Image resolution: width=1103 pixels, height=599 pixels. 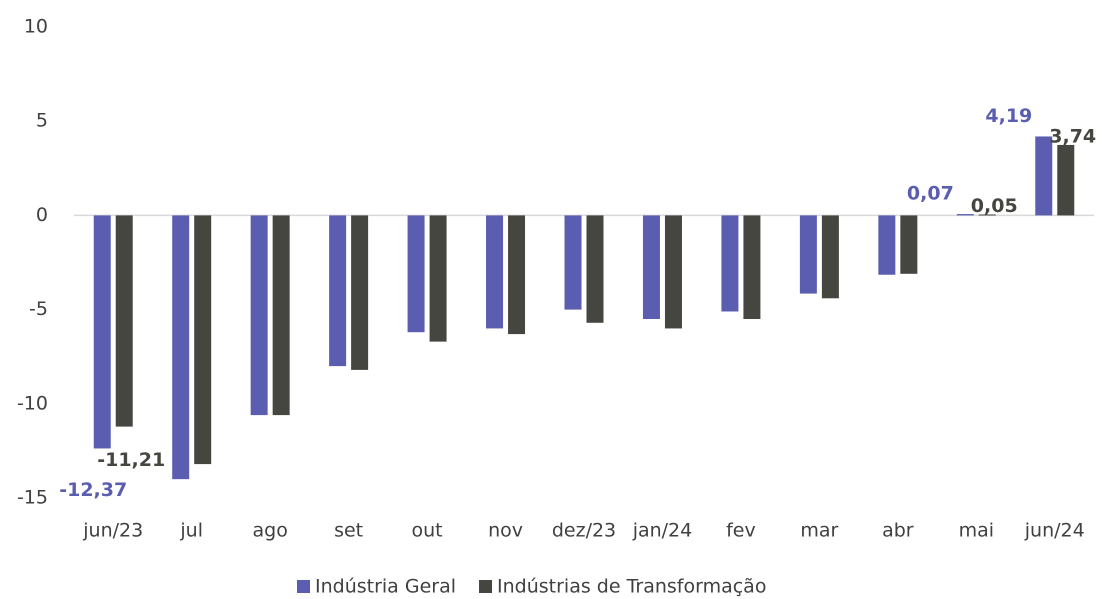 I want to click on value-label: 0,05, so click(x=994, y=206).